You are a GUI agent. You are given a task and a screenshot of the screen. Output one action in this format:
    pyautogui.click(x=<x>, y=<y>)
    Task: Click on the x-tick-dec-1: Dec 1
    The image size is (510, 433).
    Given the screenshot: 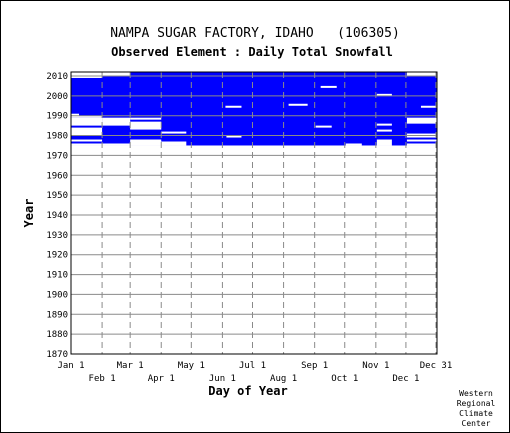 What is the action you would take?
    pyautogui.click(x=405, y=379)
    